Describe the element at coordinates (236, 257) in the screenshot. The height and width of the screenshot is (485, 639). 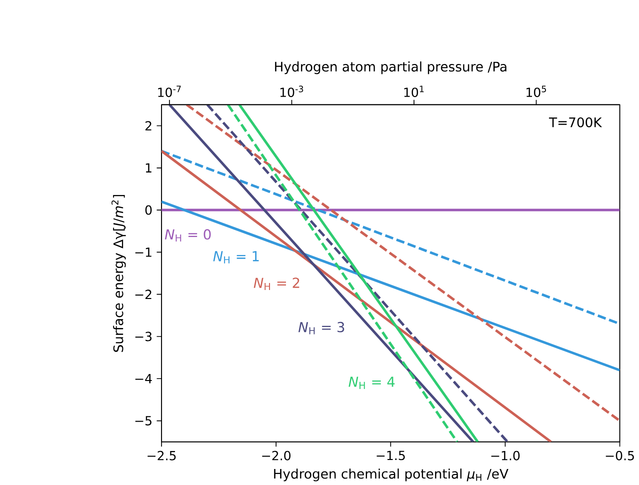
I see `series-label: N$_{H}$ = 1` at that location.